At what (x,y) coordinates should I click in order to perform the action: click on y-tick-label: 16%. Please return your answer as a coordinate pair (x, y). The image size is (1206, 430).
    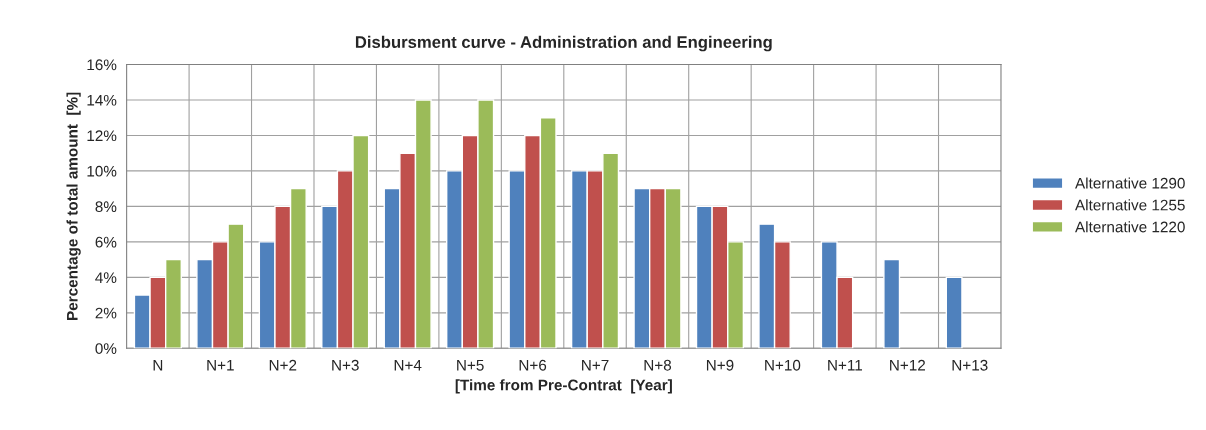
    Looking at the image, I should click on (102, 65).